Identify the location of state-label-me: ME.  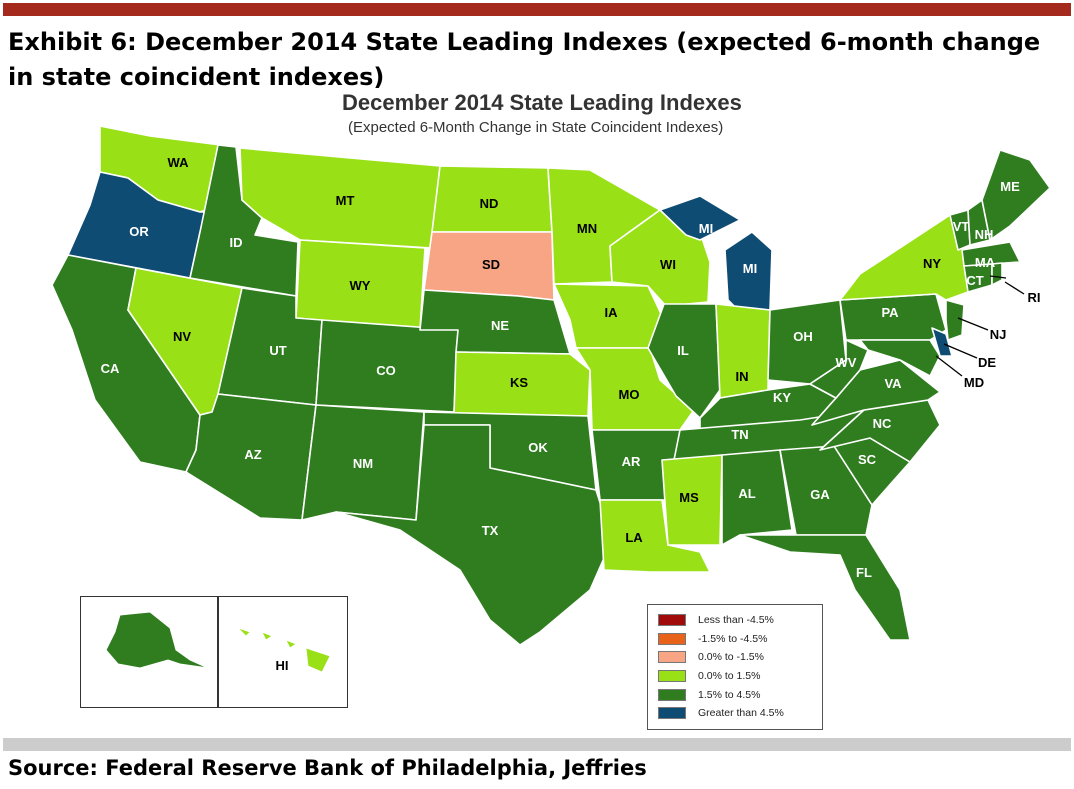
(1010, 186).